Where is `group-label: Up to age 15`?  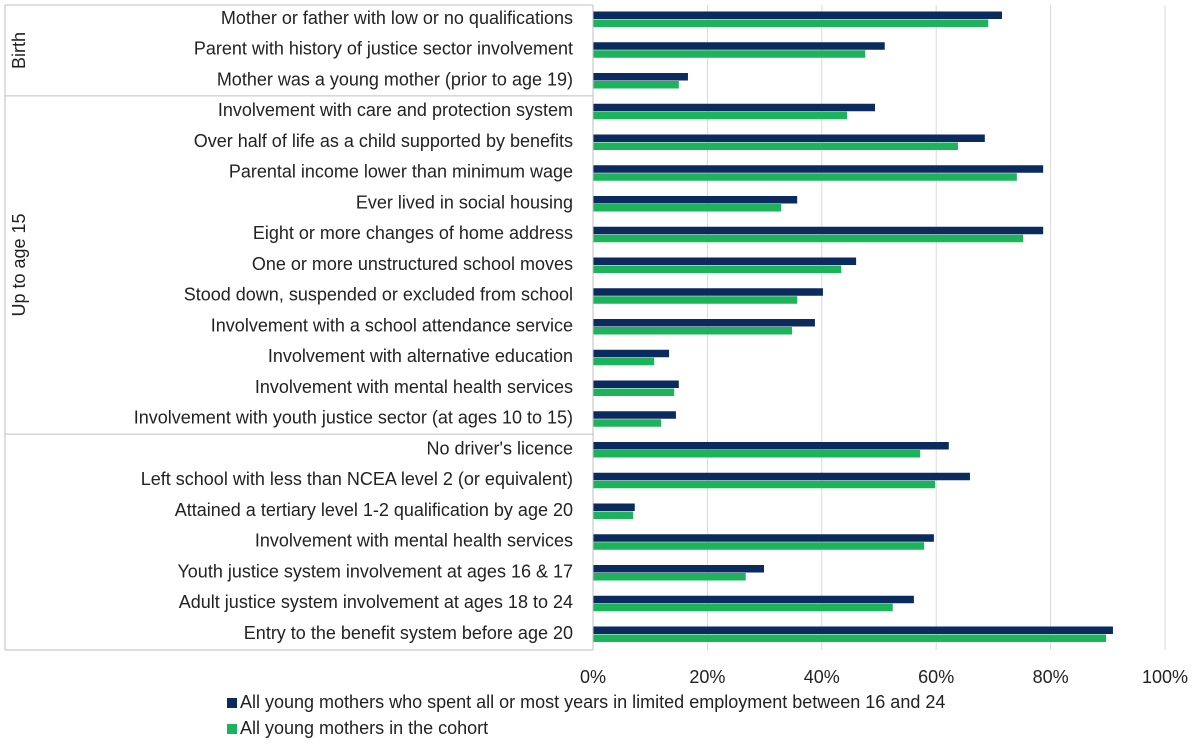 group-label: Up to age 15 is located at coordinates (19, 264).